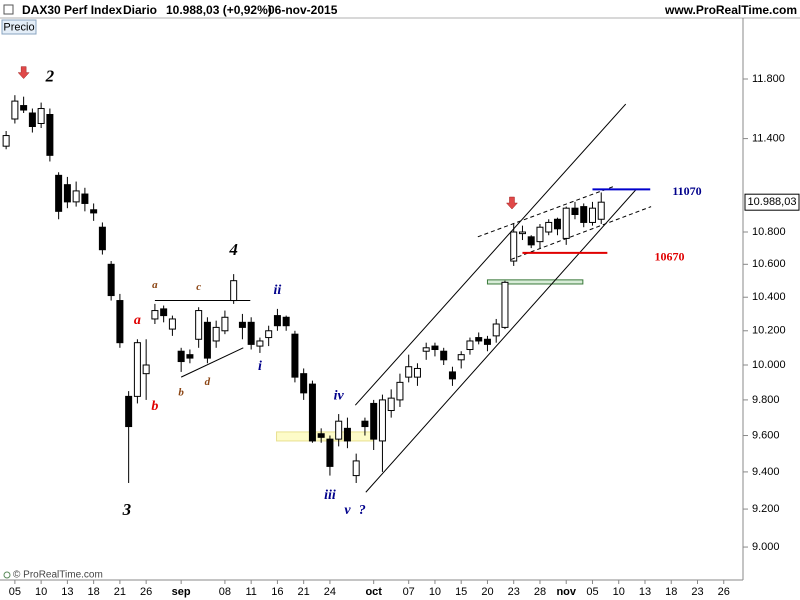 Image resolution: width=800 pixels, height=600 pixels. I want to click on wave-label: v, so click(347, 510).